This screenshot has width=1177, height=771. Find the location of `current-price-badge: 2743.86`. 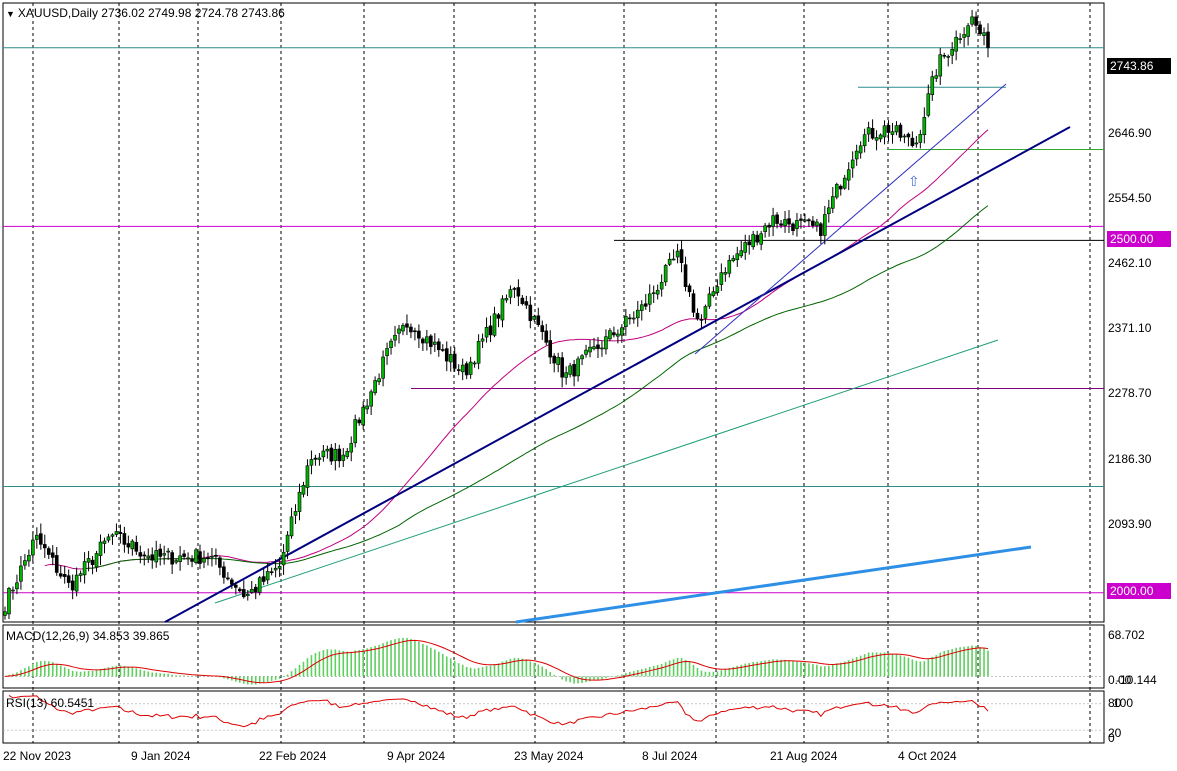

current-price-badge: 2743.86 is located at coordinates (1139, 66).